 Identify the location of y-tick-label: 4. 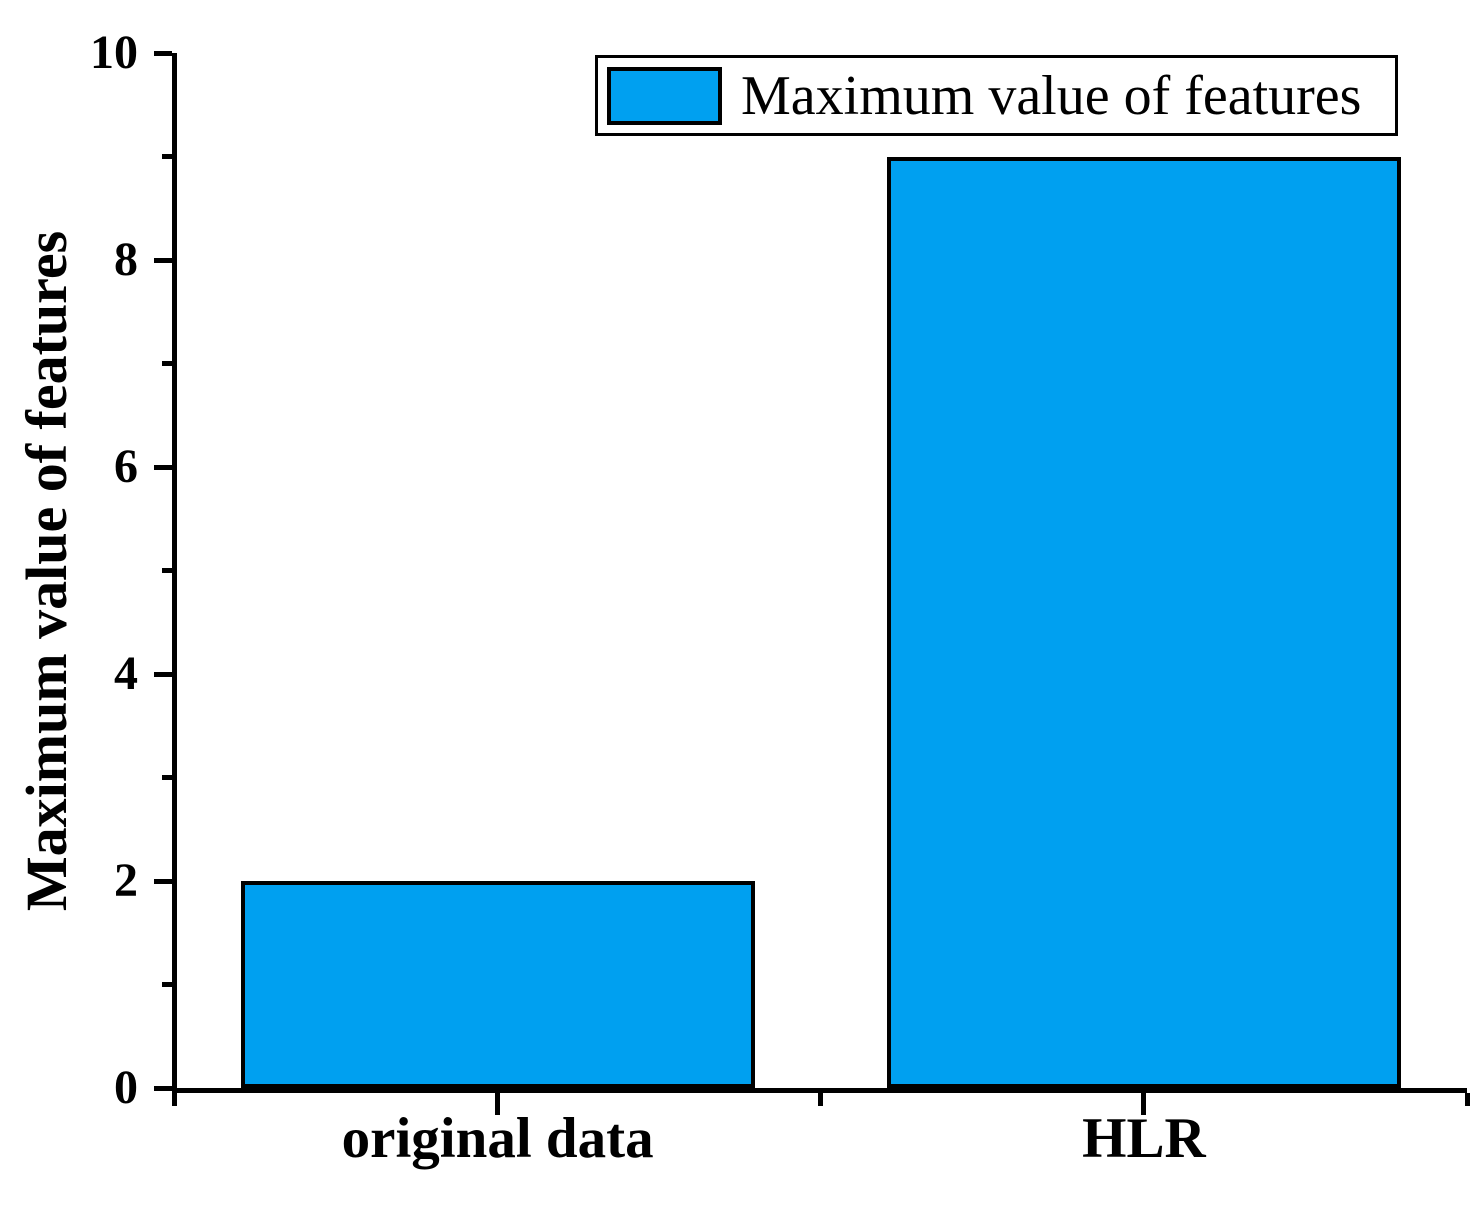
(126, 673).